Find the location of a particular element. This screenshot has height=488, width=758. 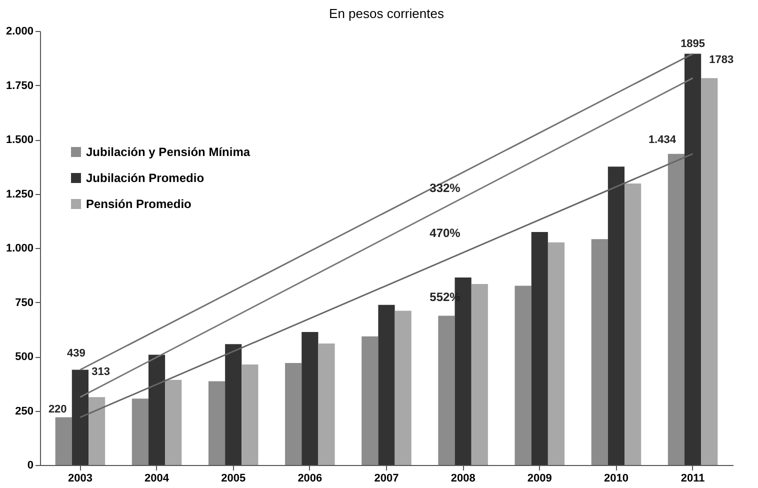

x-tick-label: 2003 is located at coordinates (80, 478).